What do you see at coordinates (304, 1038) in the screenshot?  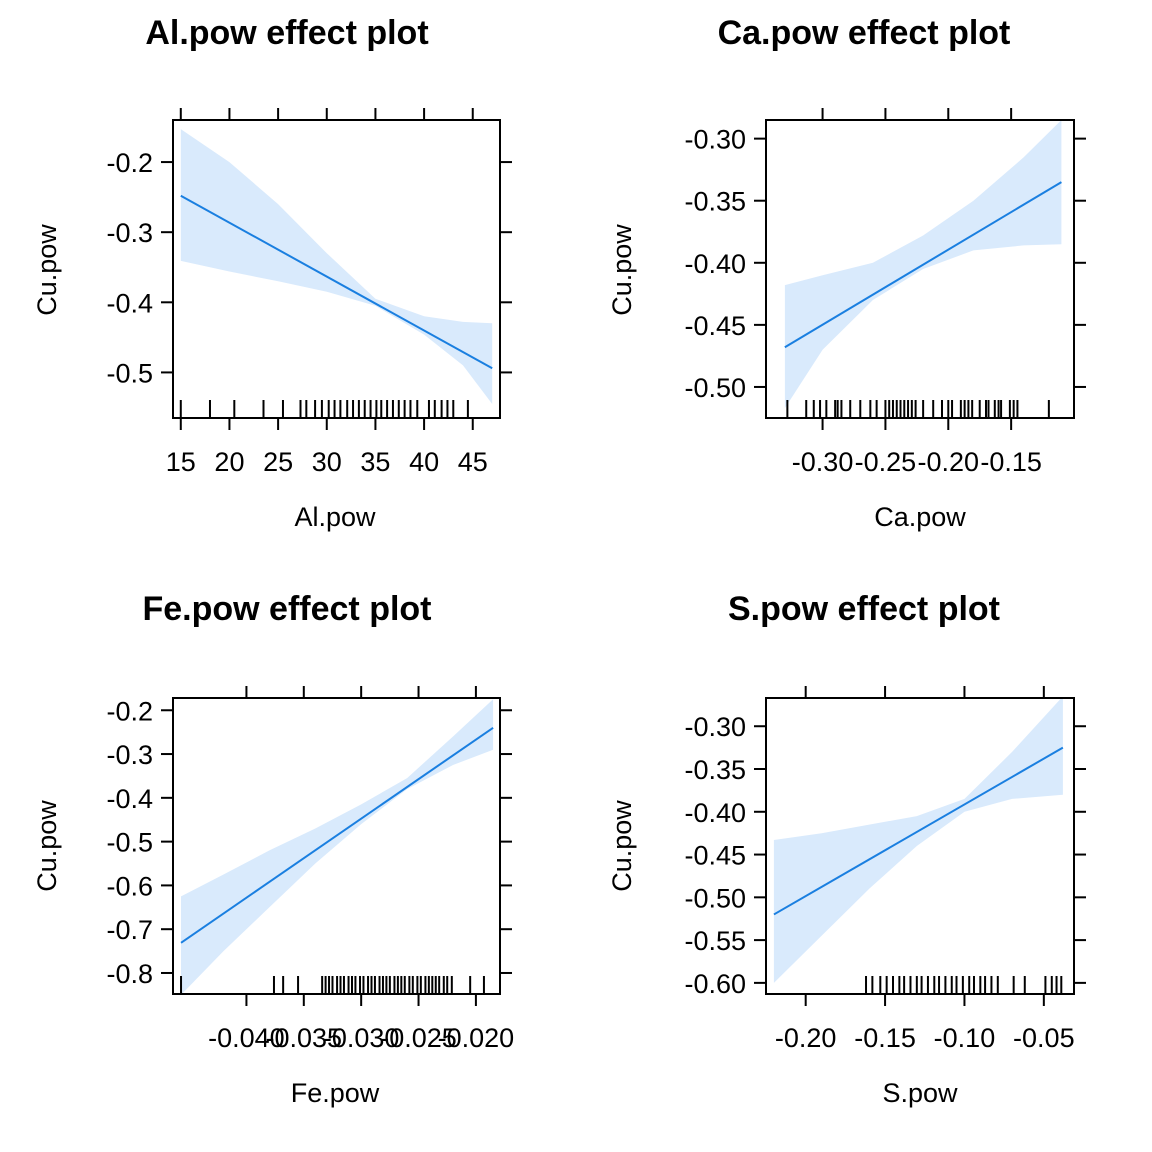 I see `x-tick-label: -0.035` at bounding box center [304, 1038].